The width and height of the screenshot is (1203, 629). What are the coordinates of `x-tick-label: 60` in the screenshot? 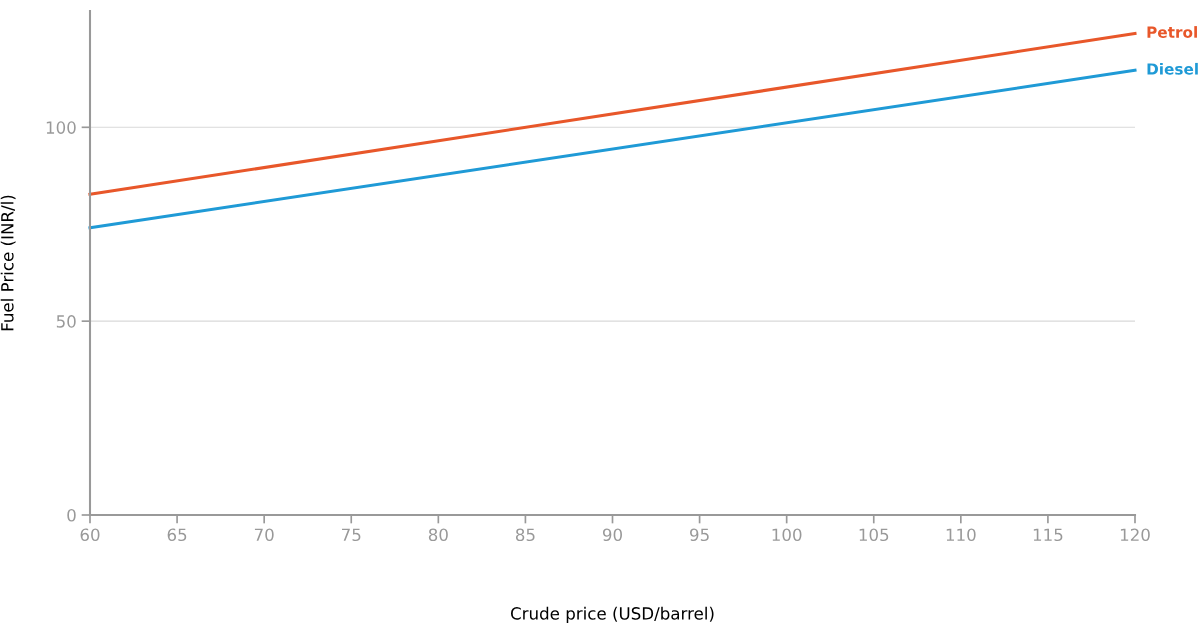 It's located at (90, 535).